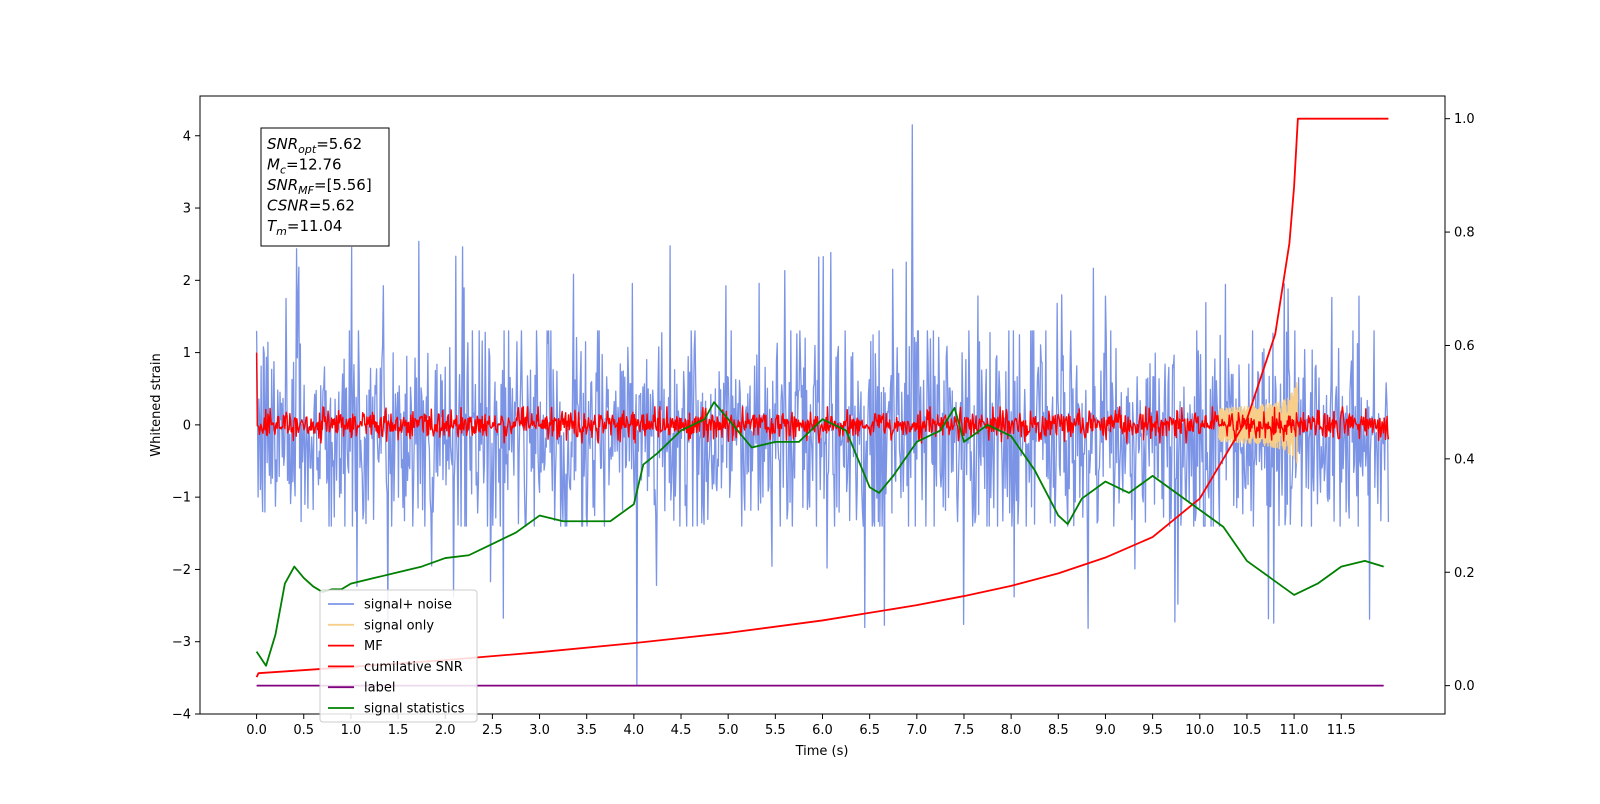 Image resolution: width=1600 pixels, height=804 pixels. I want to click on y2-axis-ticks: 0.0 0.2 0.4 0.6 0.8 1.0, so click(1460, 403).